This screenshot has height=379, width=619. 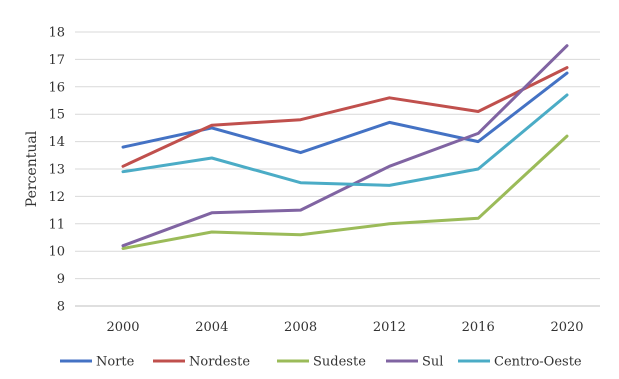 What do you see at coordinates (56, 115) in the screenshot?
I see `y-tick-label: 15` at bounding box center [56, 115].